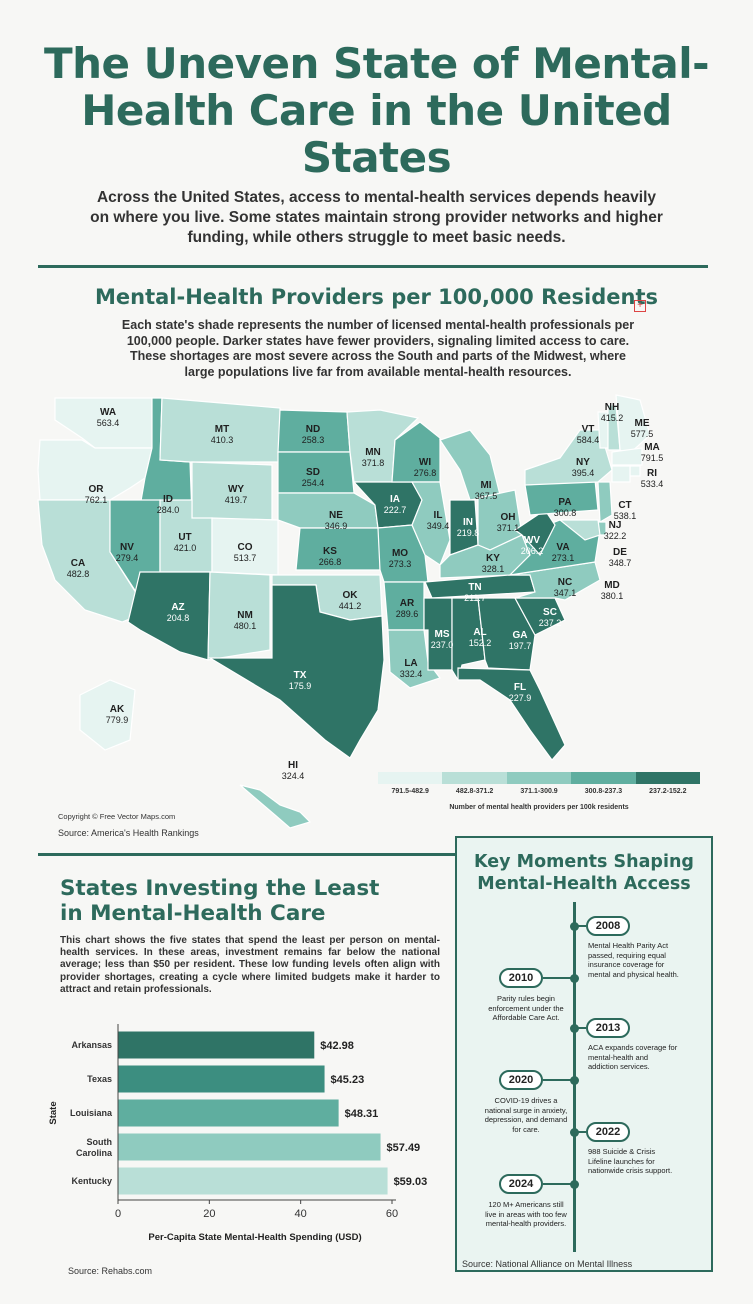 This screenshot has width=753, height=1304. What do you see at coordinates (362, 1114) in the screenshot?
I see `data-label: $48.31` at bounding box center [362, 1114].